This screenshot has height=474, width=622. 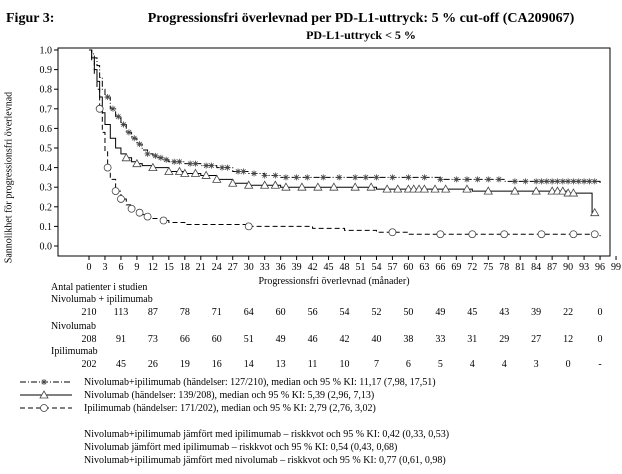 What do you see at coordinates (217, 312) in the screenshot?
I see `risk-count: 71` at bounding box center [217, 312].